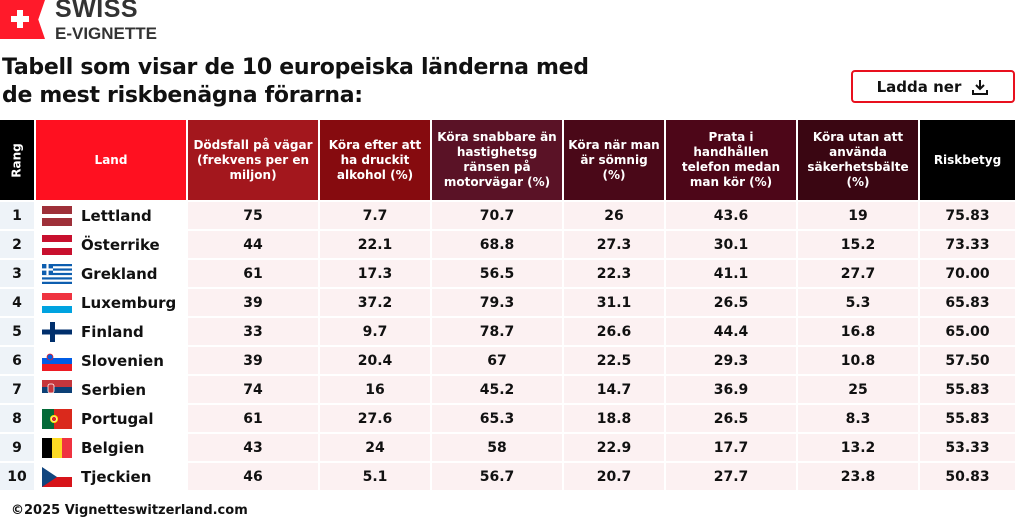 Image resolution: width=1015 pixels, height=527 pixels. Describe the element at coordinates (858, 360) in the screenshot. I see `seatbelt-cell: 10.8` at that location.